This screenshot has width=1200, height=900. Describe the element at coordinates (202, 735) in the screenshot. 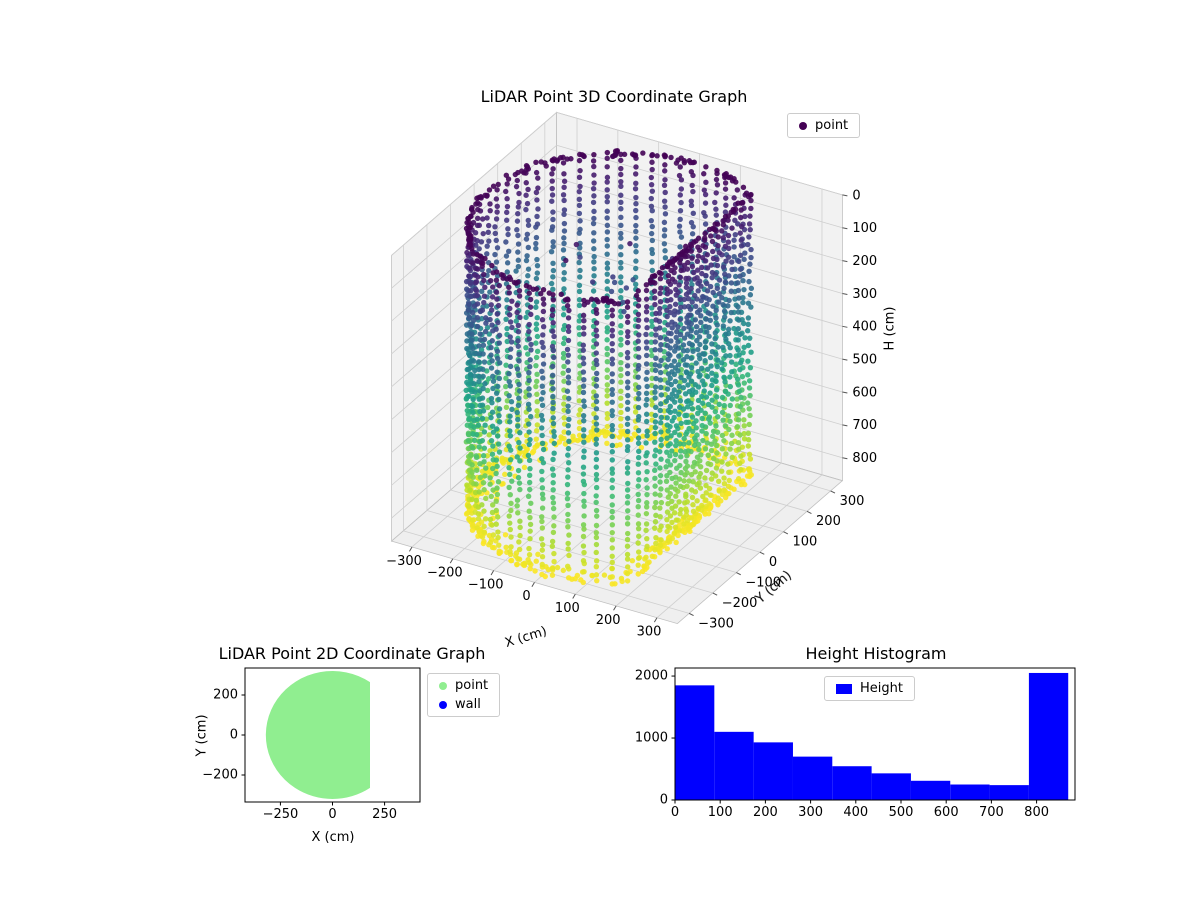

I see `plot2d-ylabel: Y (cm)` at that location.